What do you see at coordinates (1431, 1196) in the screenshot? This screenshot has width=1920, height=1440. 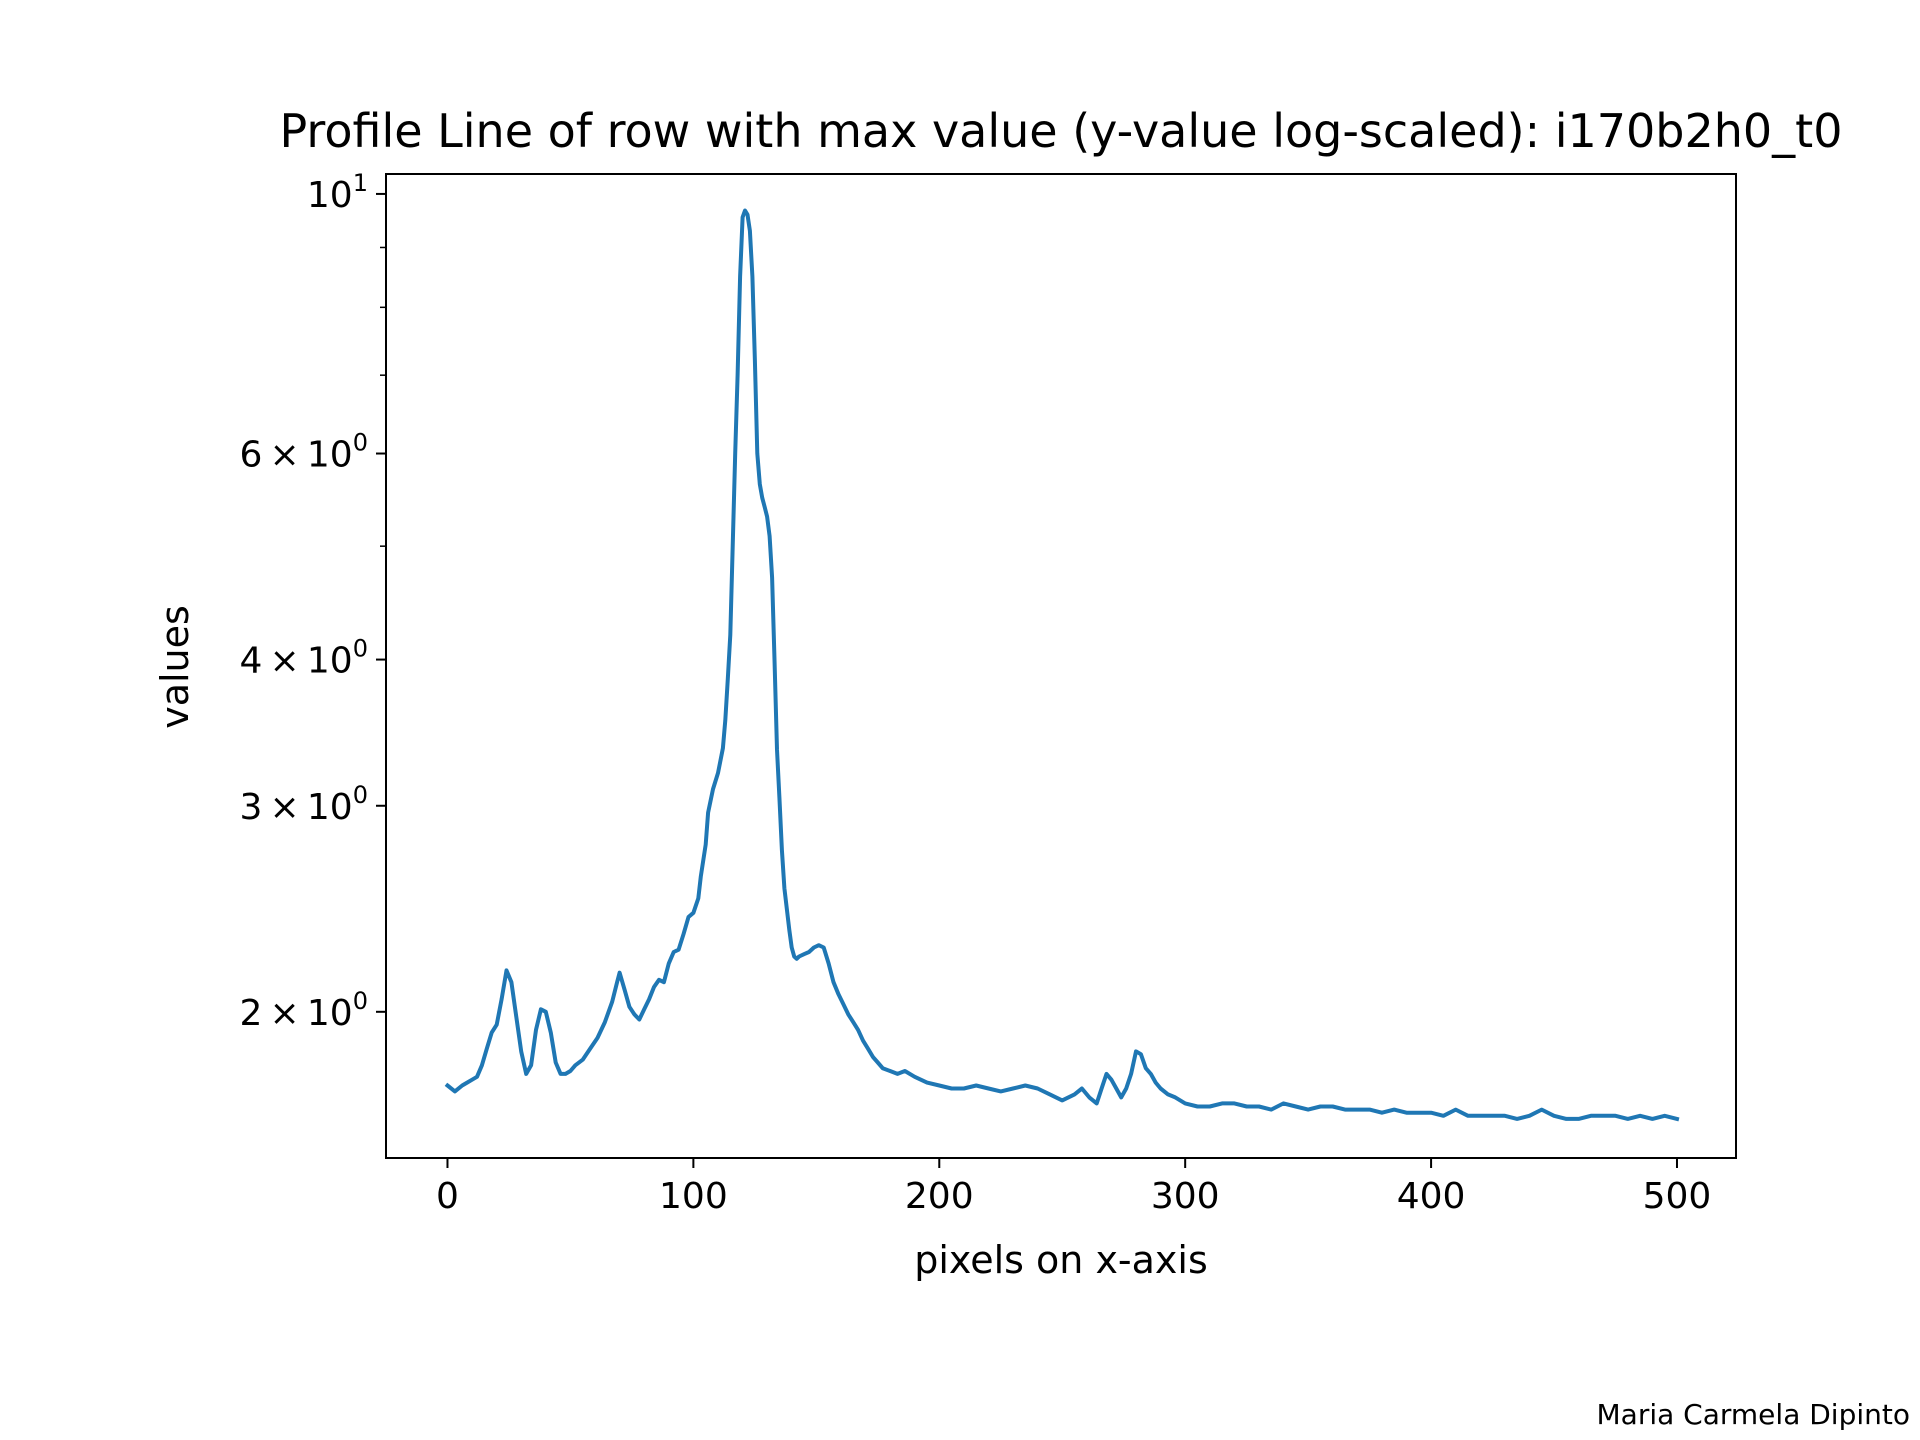 I see `x-tick-label: 400` at bounding box center [1431, 1196].